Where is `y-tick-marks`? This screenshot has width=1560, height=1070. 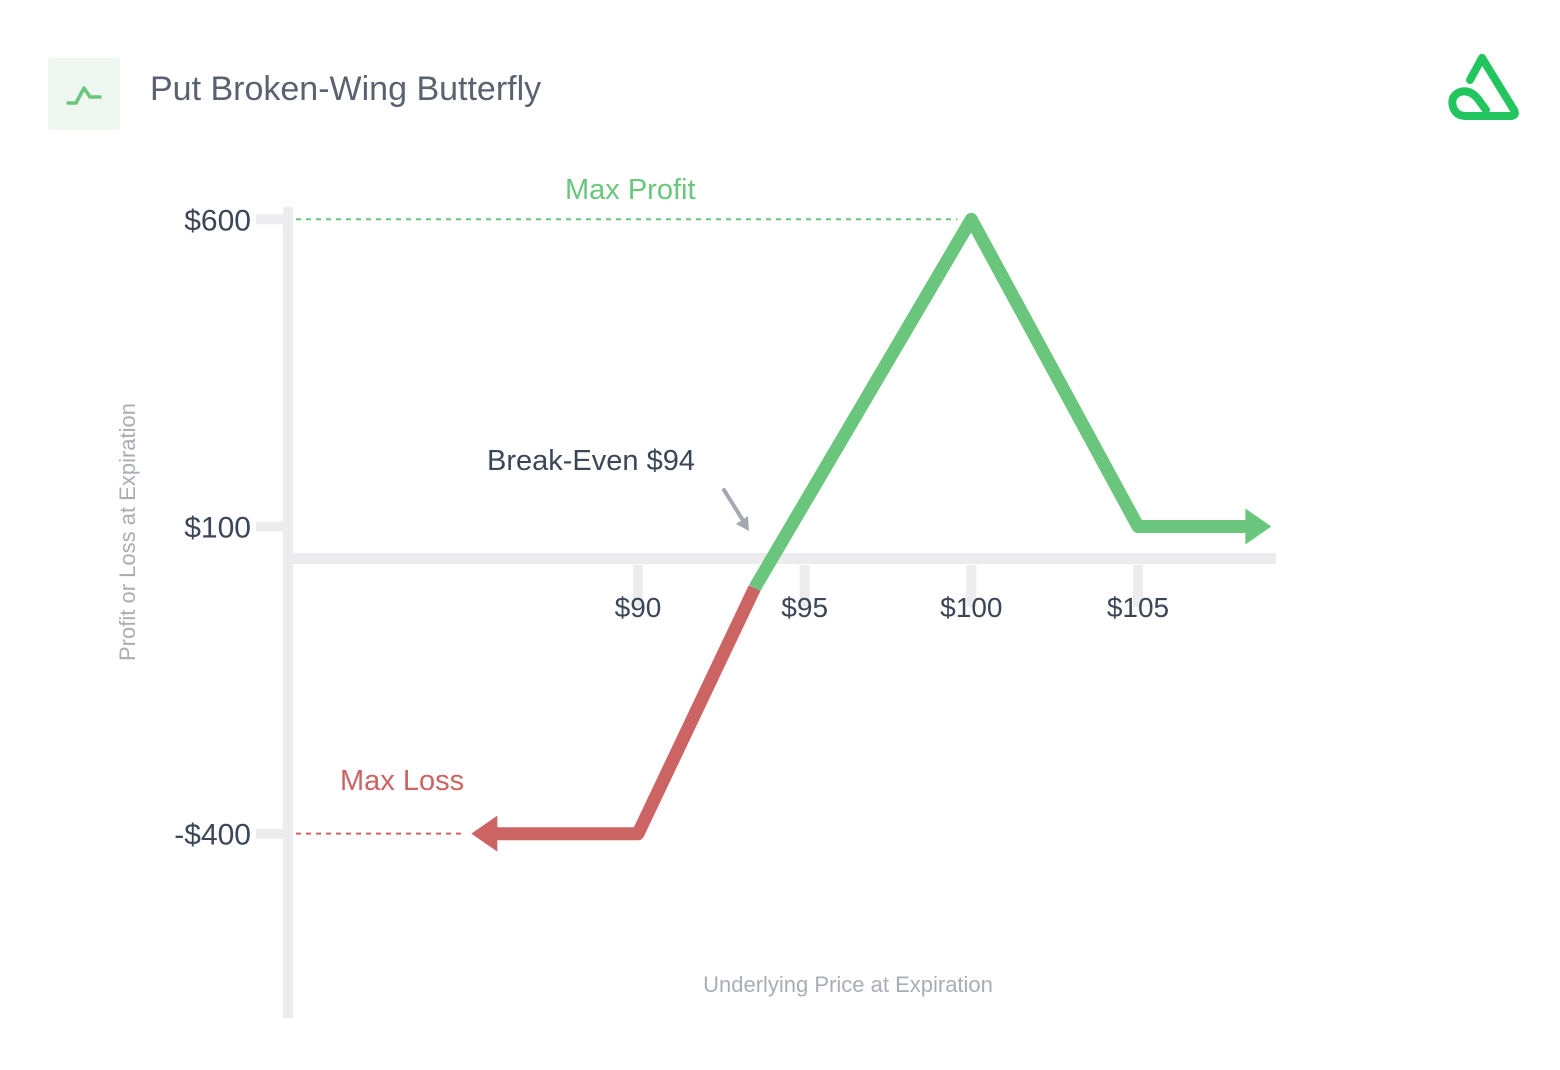 y-tick-marks is located at coordinates (271, 526).